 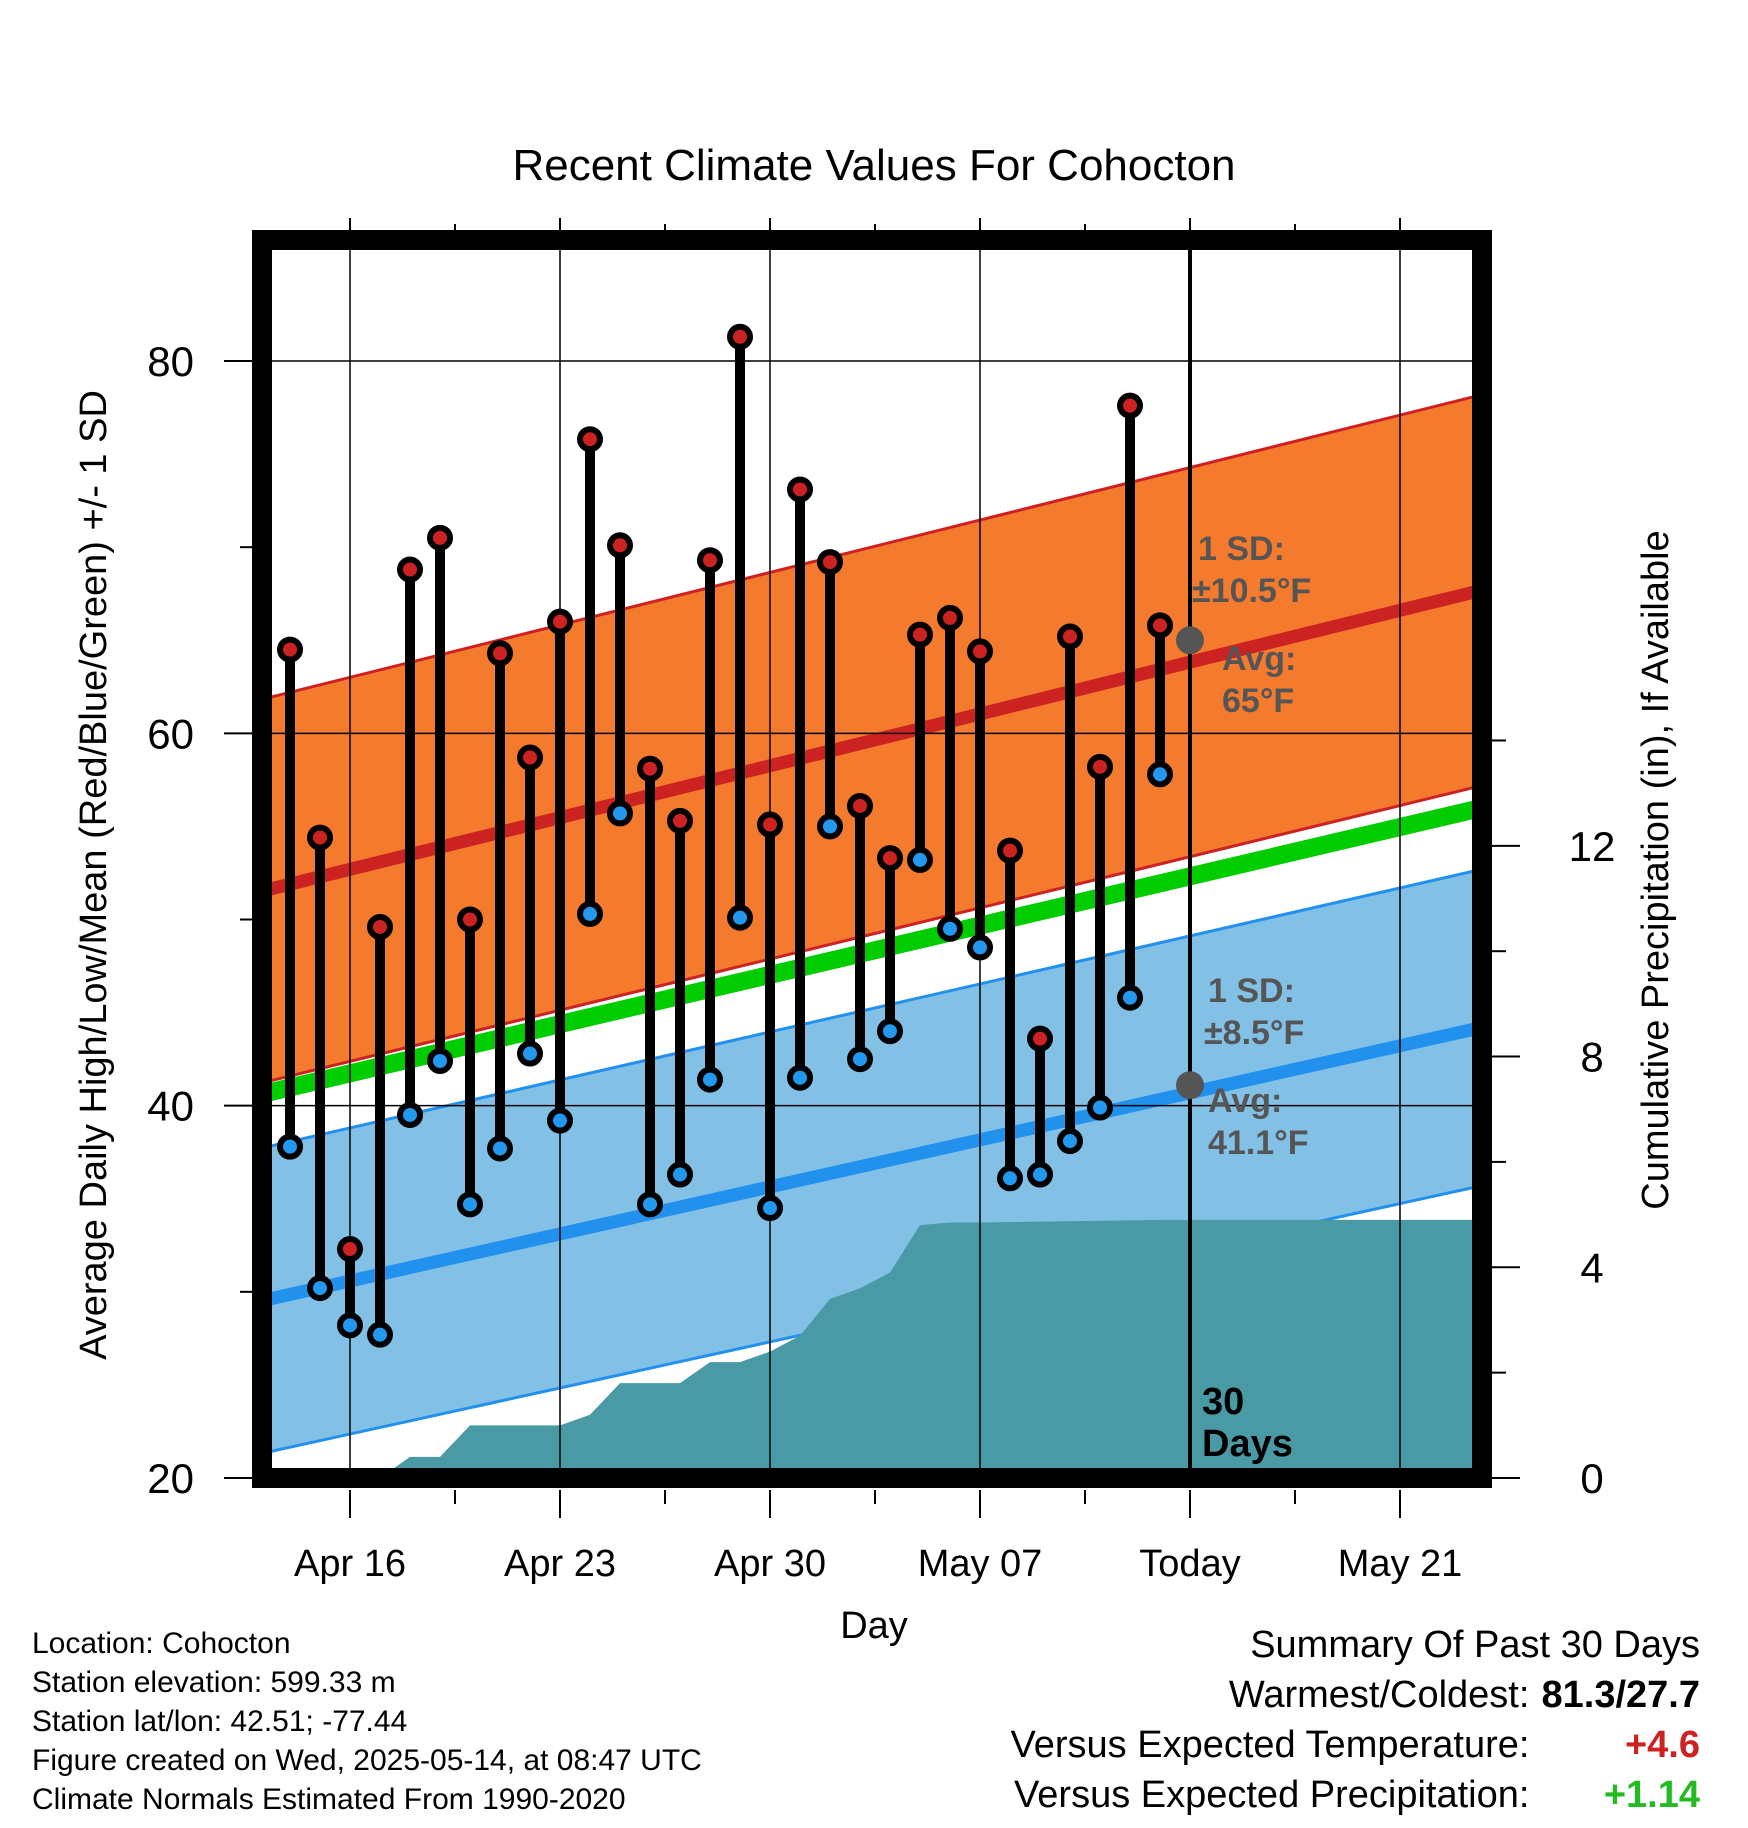 What do you see at coordinates (170, 733) in the screenshot?
I see `y-tick-label: 60` at bounding box center [170, 733].